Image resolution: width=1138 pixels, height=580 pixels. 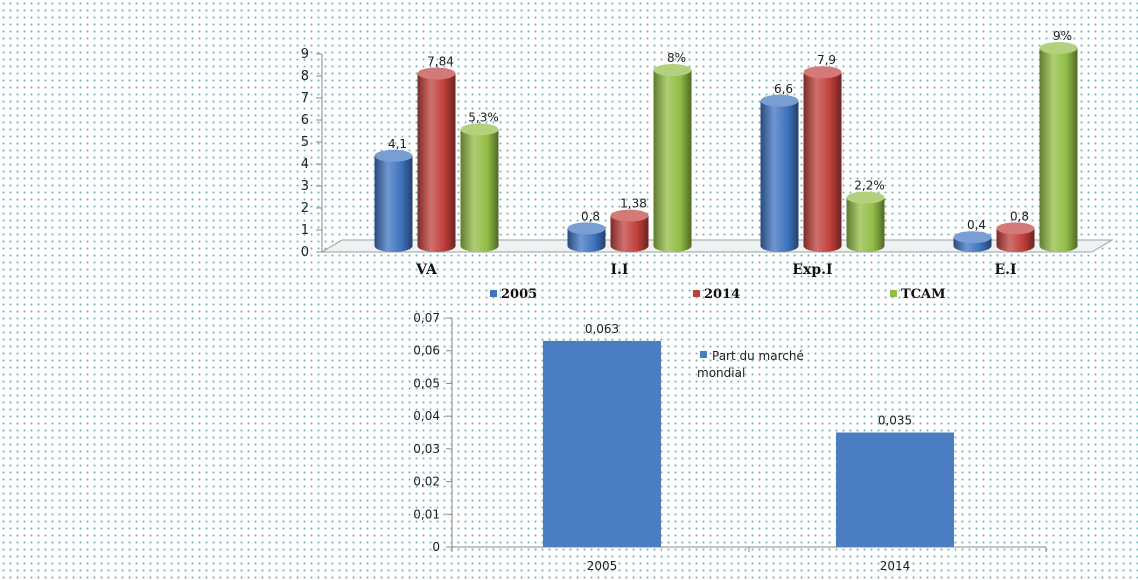 What do you see at coordinates (783, 89) in the screenshot?
I see `data-label: 6,6` at bounding box center [783, 89].